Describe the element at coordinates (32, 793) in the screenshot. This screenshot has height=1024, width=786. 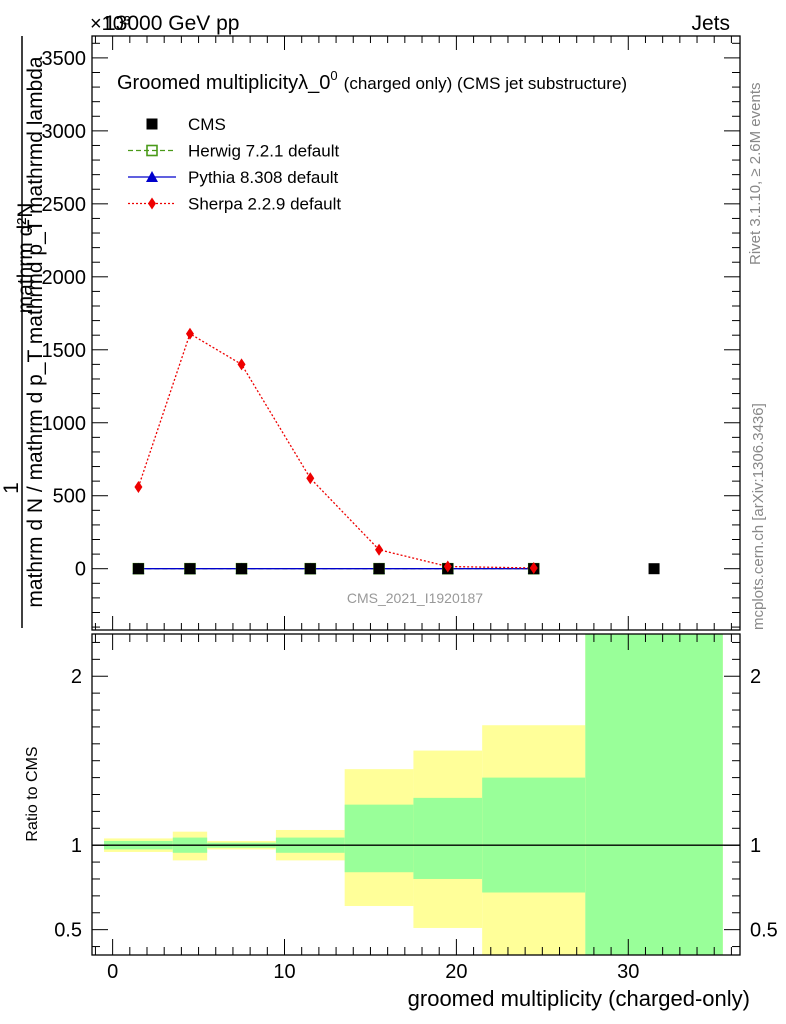
I see `ratio-ylabel: Ratio to CMS` at that location.